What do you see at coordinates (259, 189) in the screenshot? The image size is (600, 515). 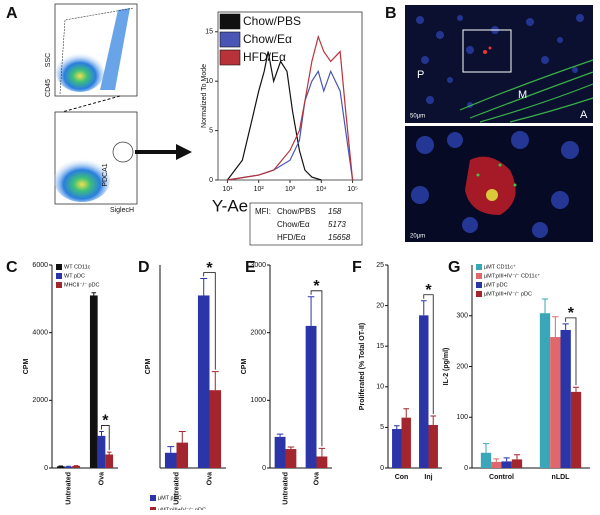 I see `x-tick-label: 10²` at bounding box center [259, 189].